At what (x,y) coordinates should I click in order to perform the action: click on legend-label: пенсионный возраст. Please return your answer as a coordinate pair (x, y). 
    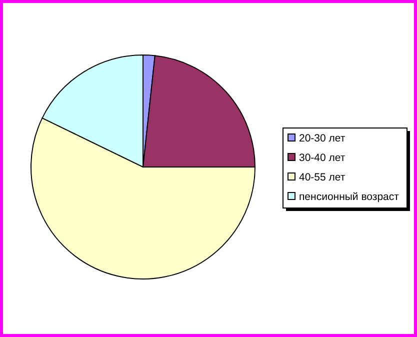
    Looking at the image, I should click on (349, 197).